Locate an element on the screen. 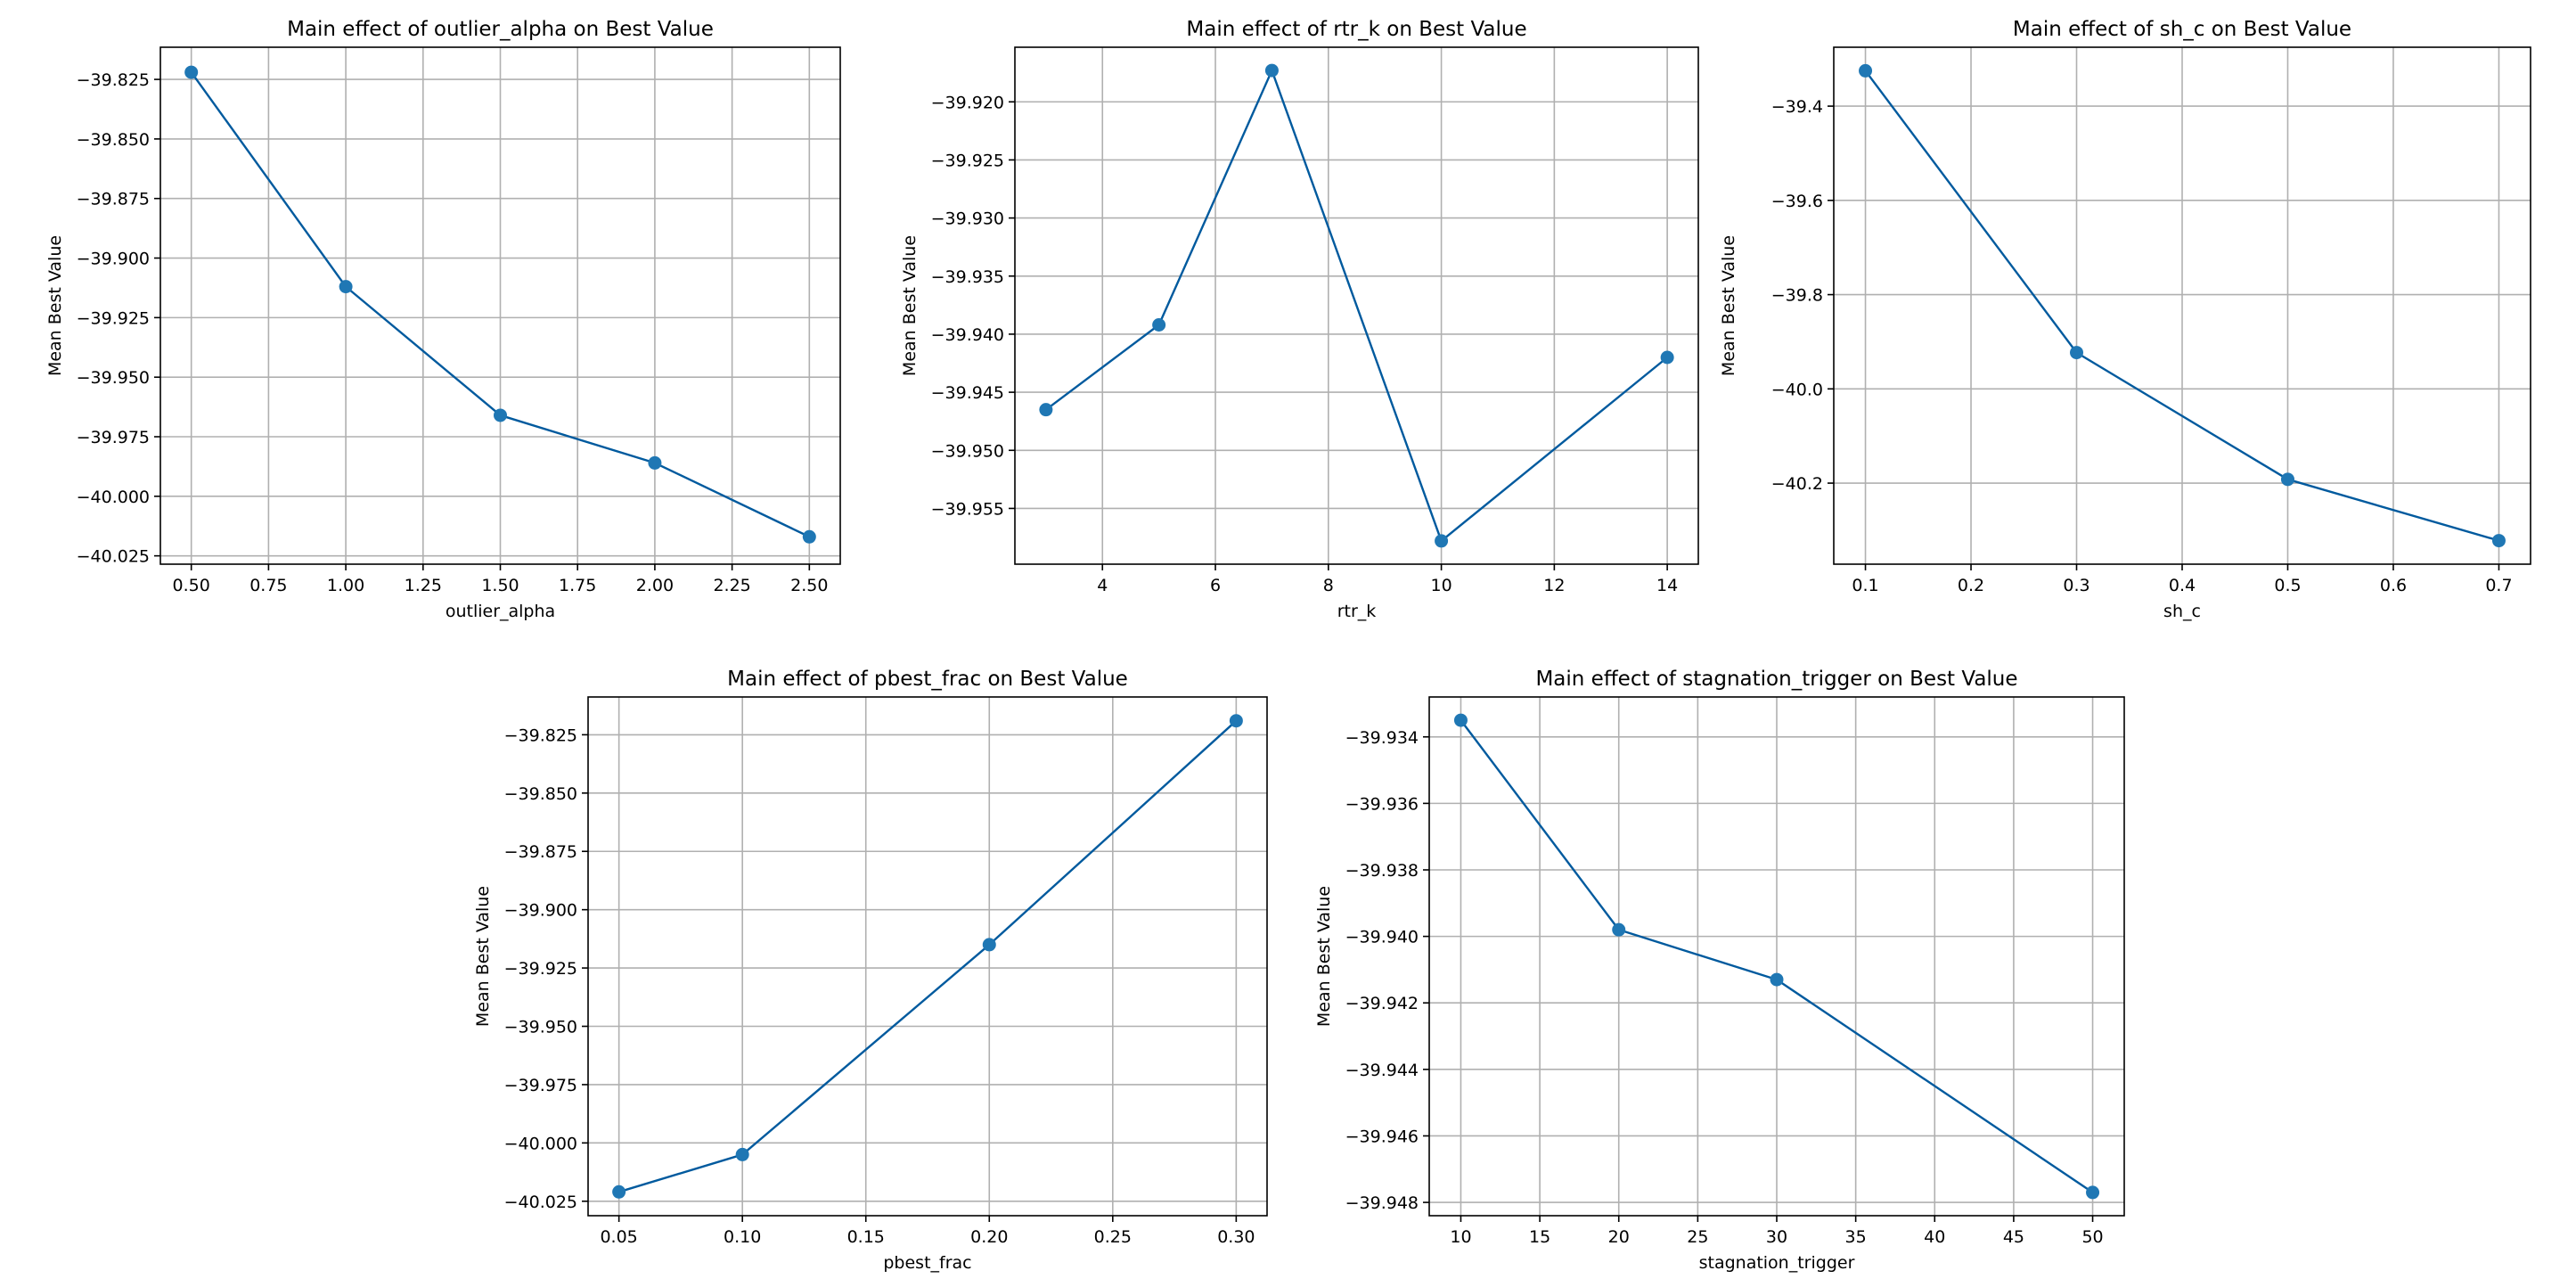 The height and width of the screenshot is (1287, 2576). y-tick-label: −40.0 is located at coordinates (1797, 389).